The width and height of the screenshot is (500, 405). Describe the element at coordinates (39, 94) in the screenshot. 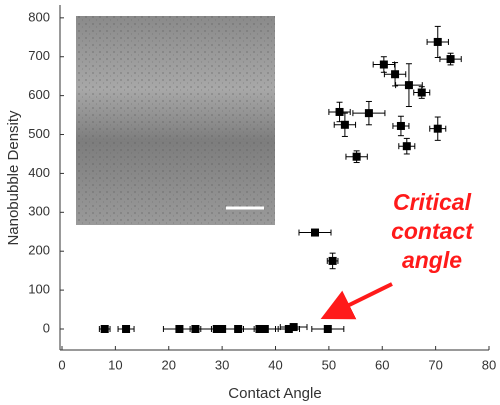

I see `y-tick-label: 600` at that location.